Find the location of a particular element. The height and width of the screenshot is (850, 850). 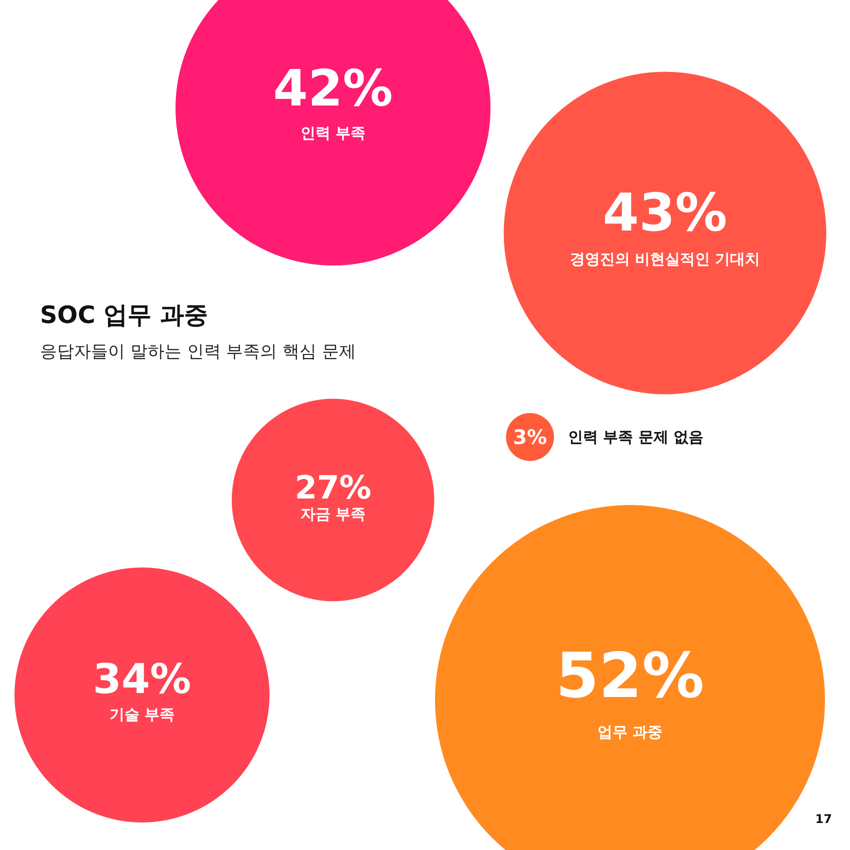

category-label: 자금 부족 is located at coordinates (333, 514).